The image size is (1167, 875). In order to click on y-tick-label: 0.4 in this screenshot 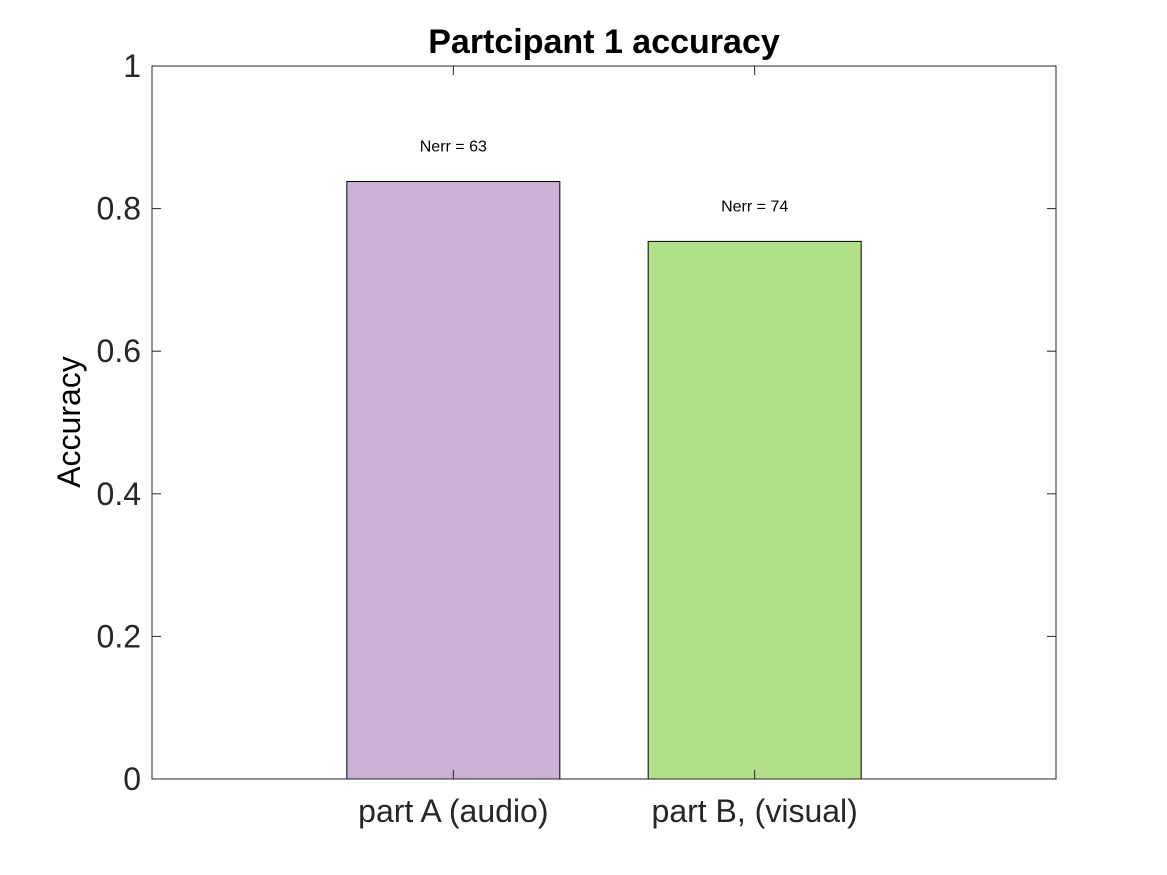, I will do `click(119, 494)`.